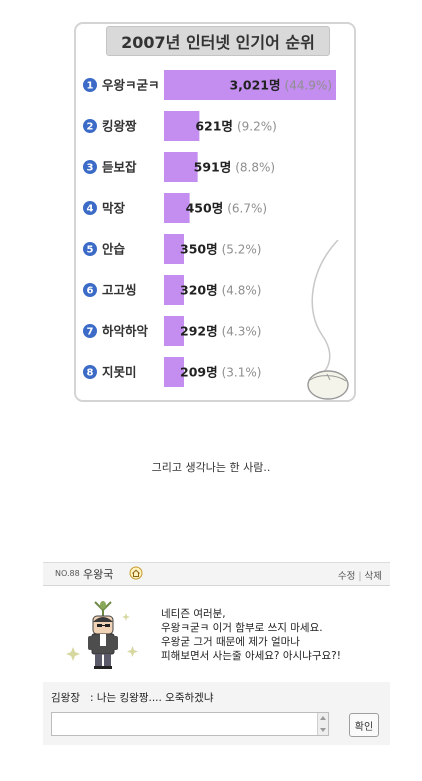  What do you see at coordinates (98, 574) in the screenshot?
I see `entry-author-name: 우왕국` at bounding box center [98, 574].